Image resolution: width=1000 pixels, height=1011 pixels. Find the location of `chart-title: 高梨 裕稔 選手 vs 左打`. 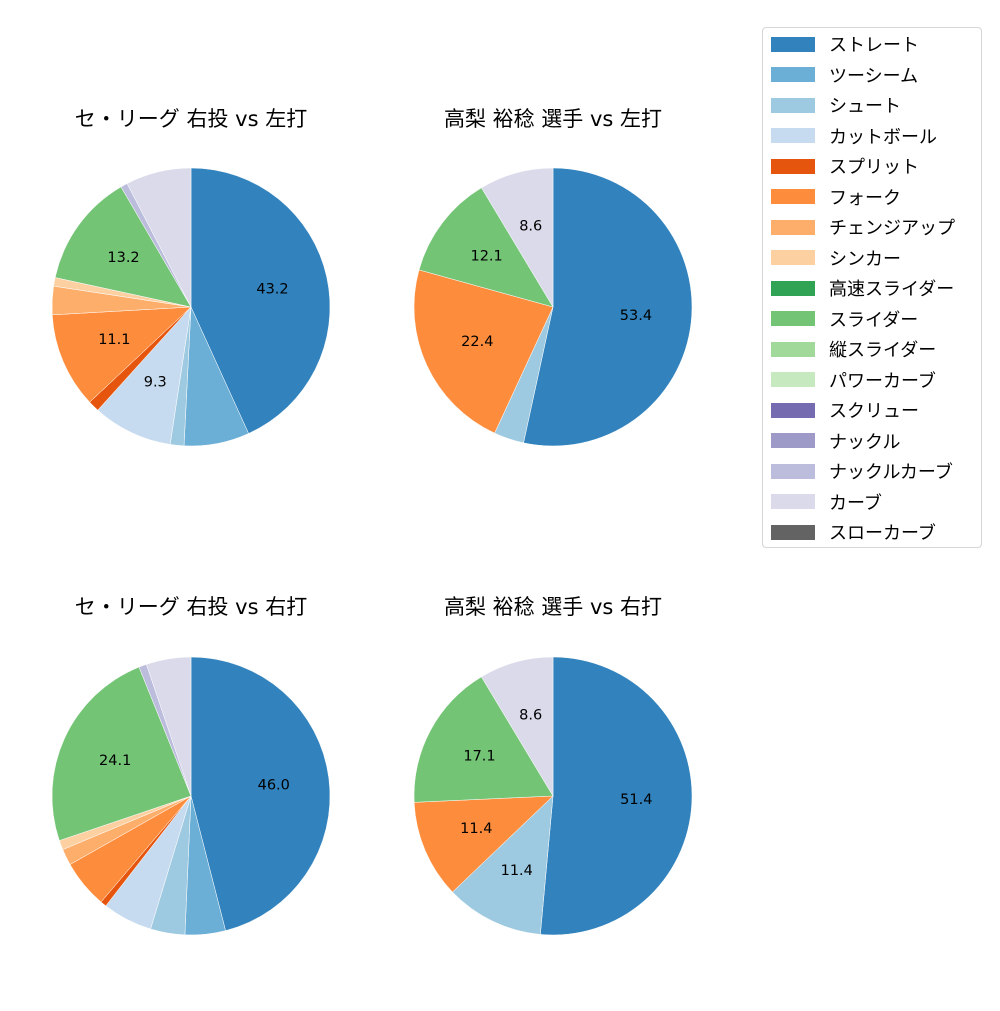

chart-title: 高梨 裕稔 選手 vs 左打 is located at coordinates (553, 119).